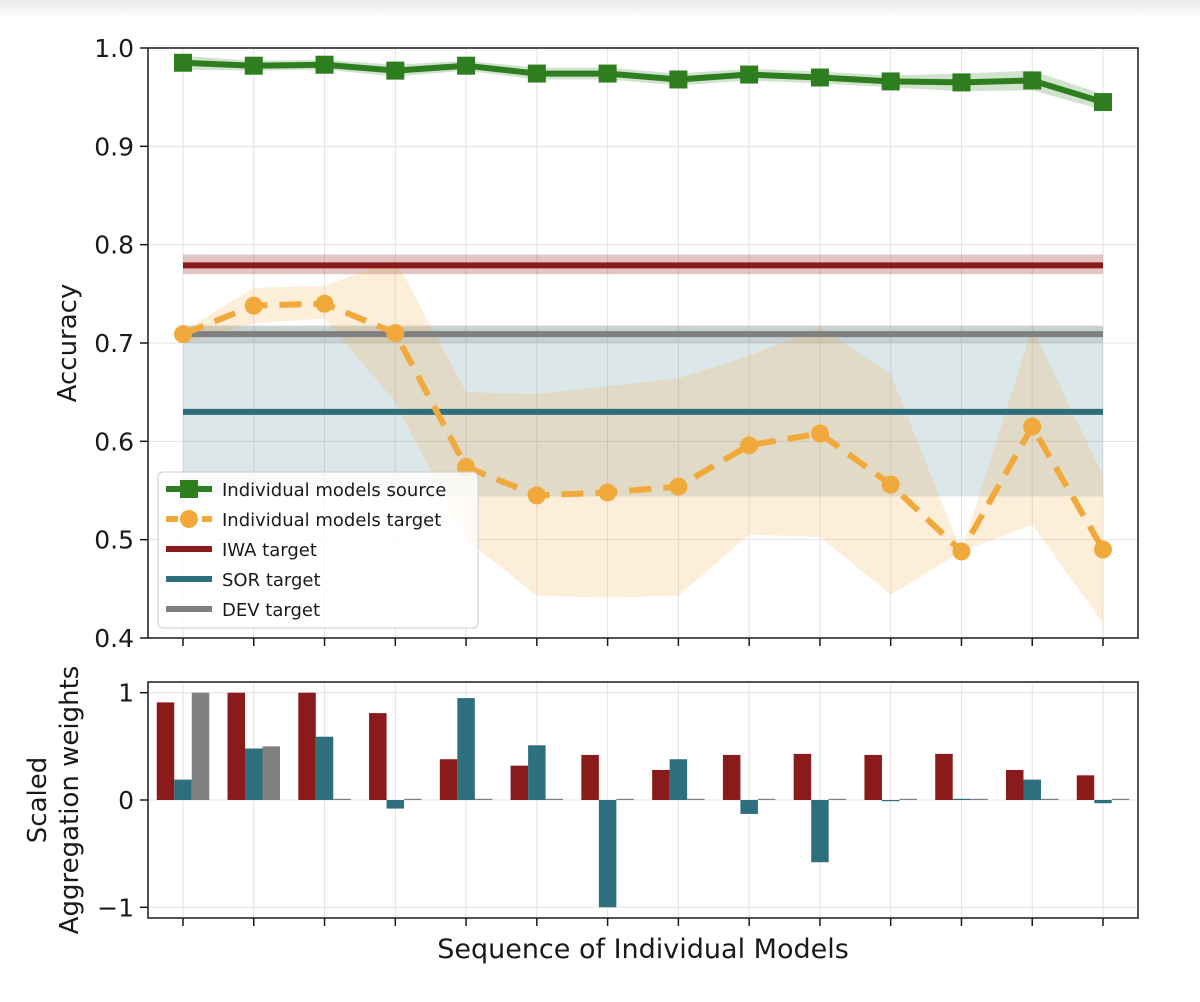  Describe the element at coordinates (271, 580) in the screenshot. I see `legend-label: SOR target` at that location.